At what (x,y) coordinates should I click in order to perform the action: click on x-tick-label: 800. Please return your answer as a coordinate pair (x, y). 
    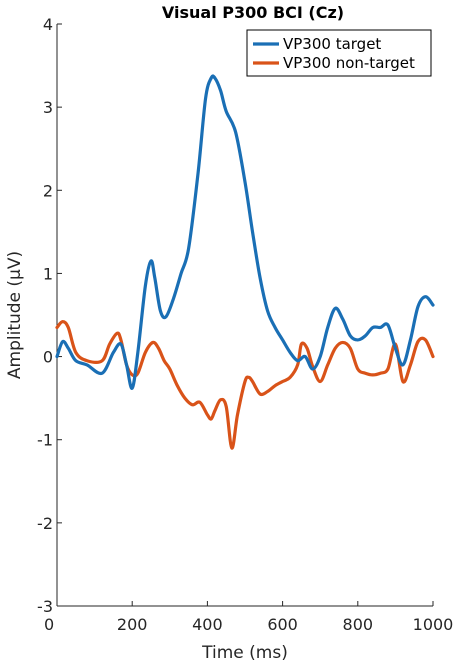
    Looking at the image, I should click on (358, 624).